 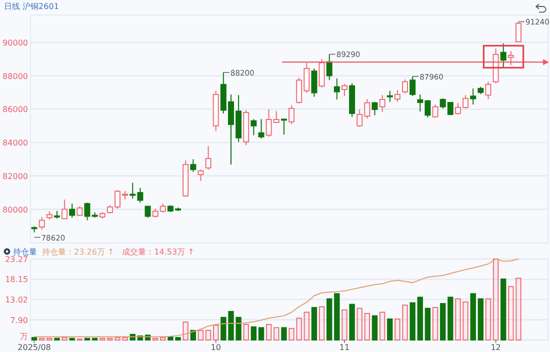 I want to click on x-tick-label: 12, so click(x=495, y=347).